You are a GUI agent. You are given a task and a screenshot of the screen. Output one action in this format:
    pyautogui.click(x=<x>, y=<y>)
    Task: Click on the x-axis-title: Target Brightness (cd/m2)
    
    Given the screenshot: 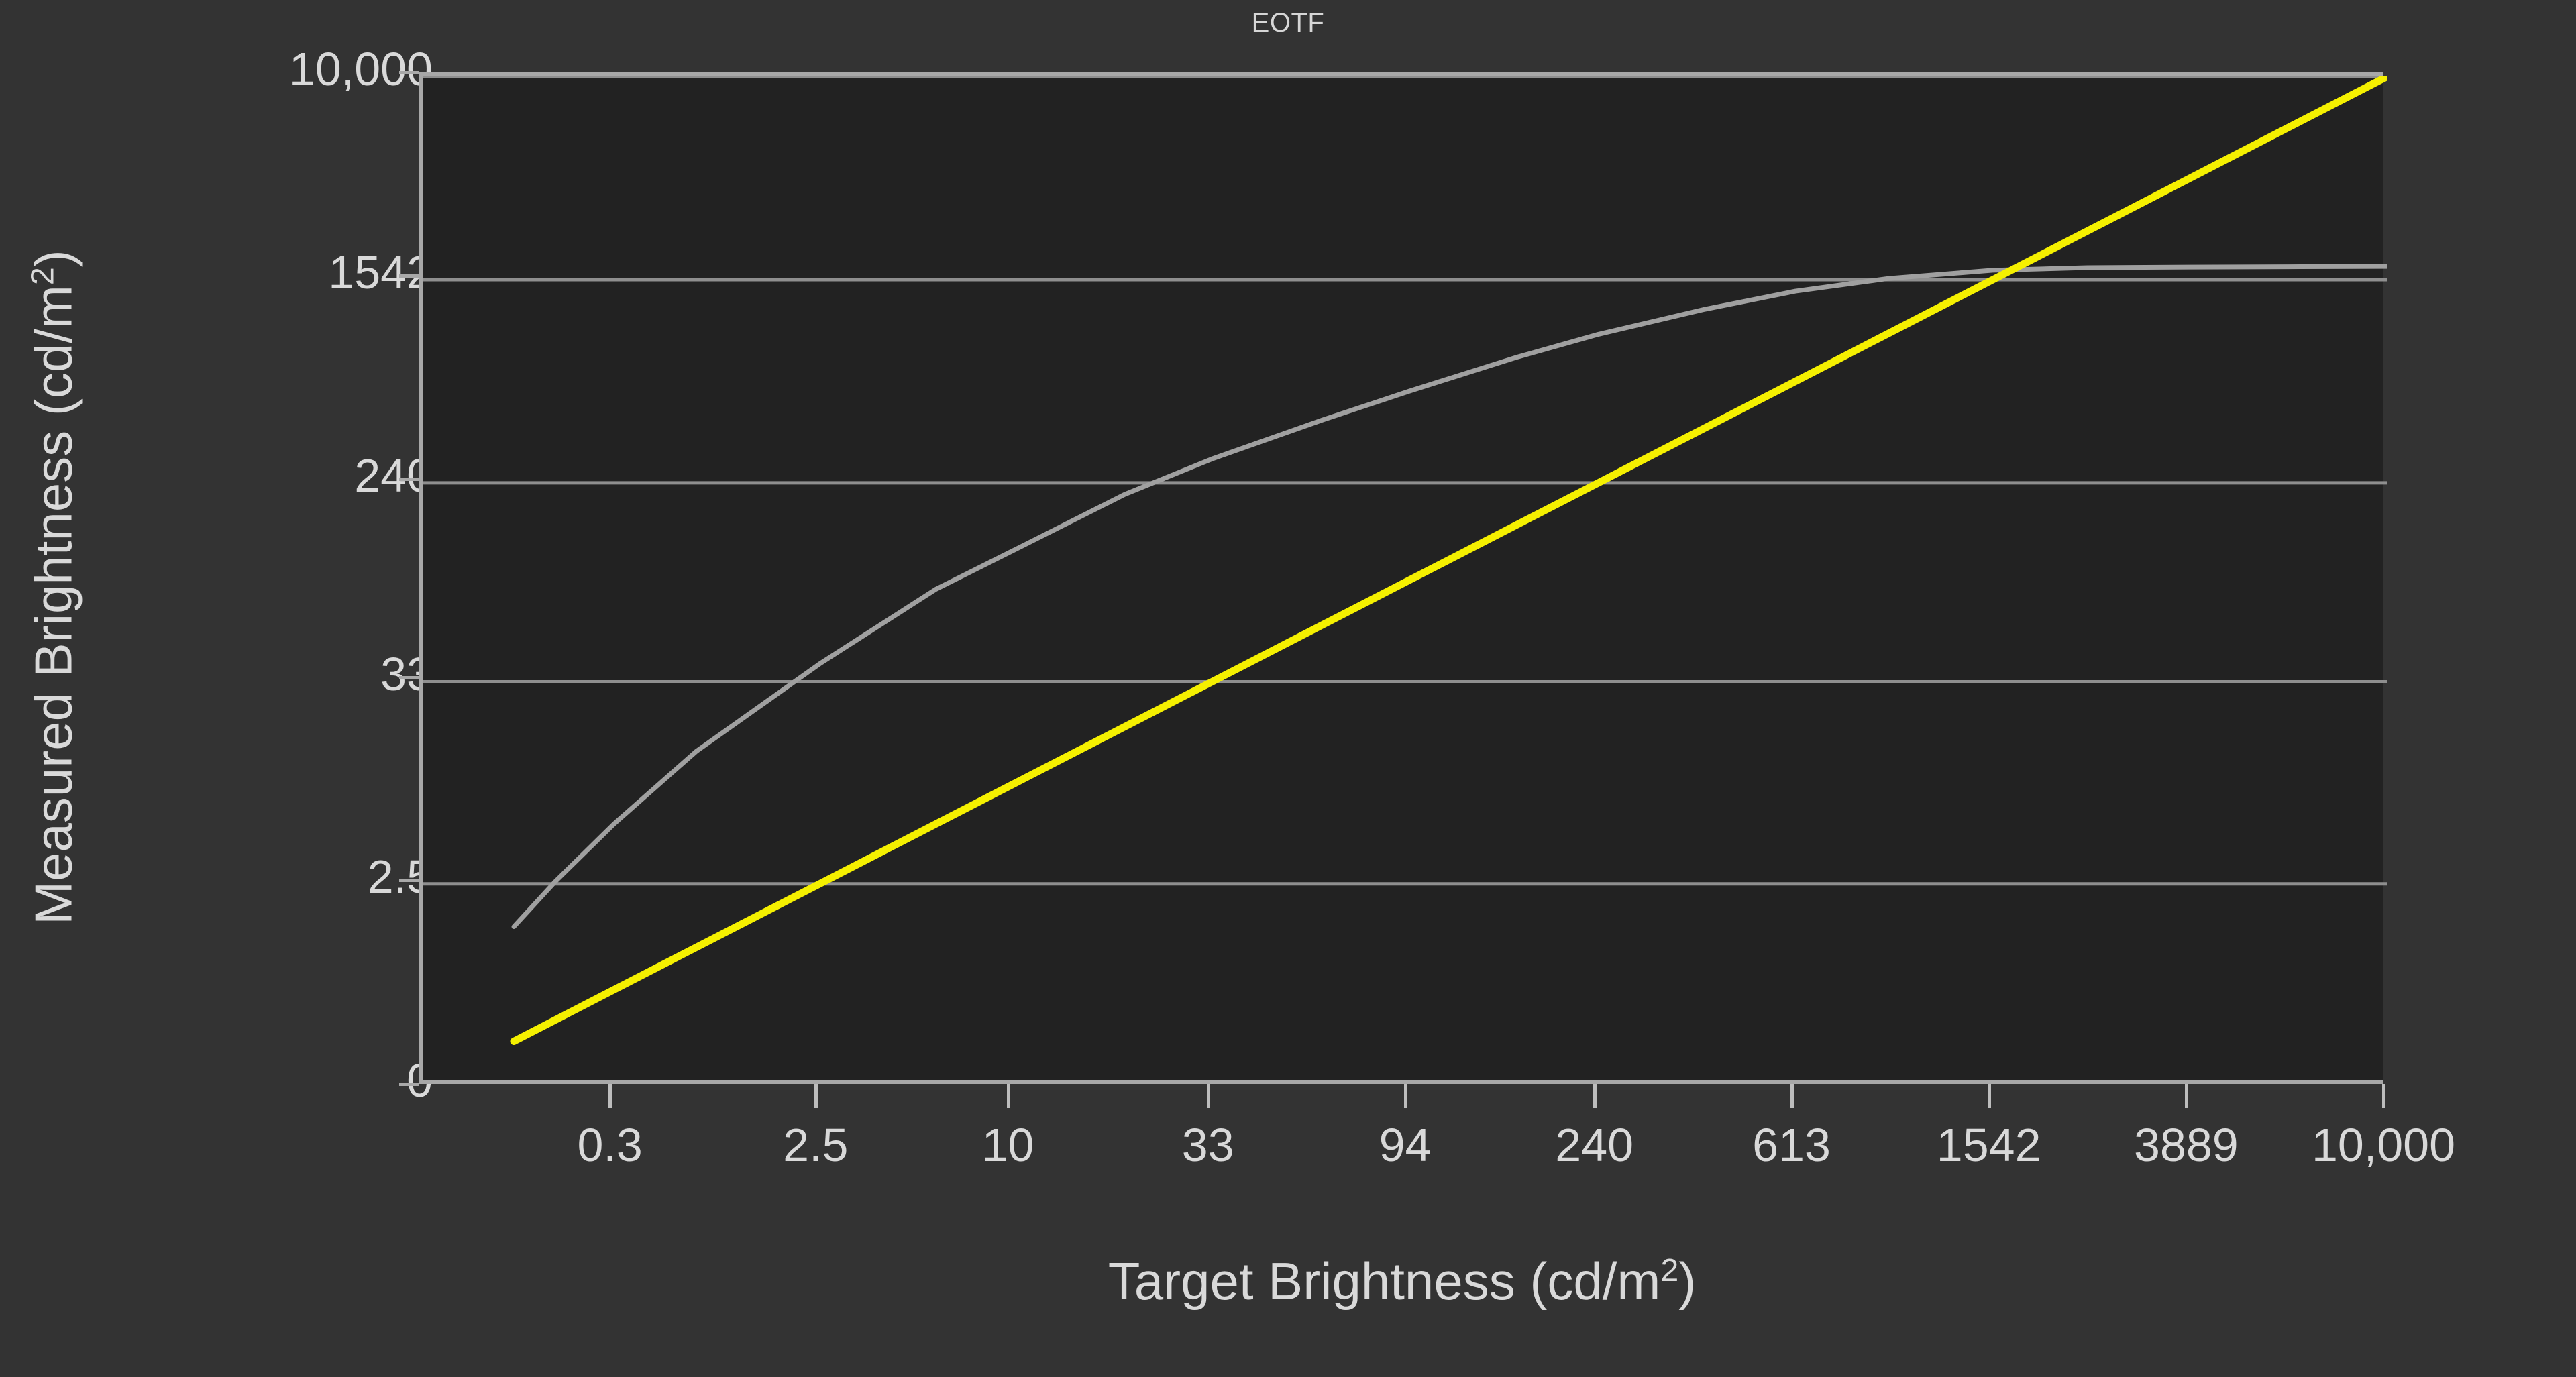 What is the action you would take?
    pyautogui.click(x=1402, y=1281)
    